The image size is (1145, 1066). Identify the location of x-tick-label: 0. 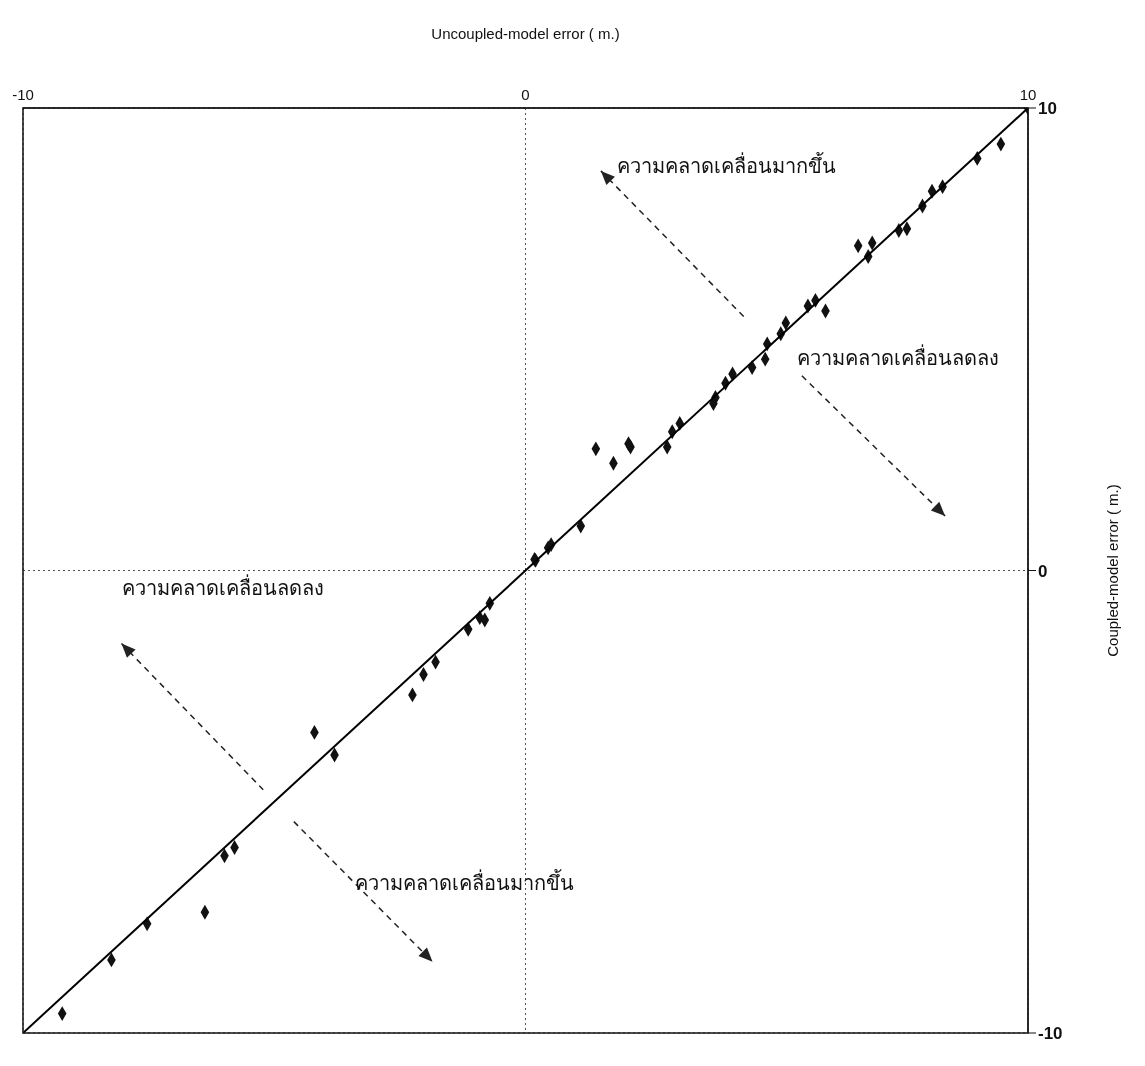
(525, 94).